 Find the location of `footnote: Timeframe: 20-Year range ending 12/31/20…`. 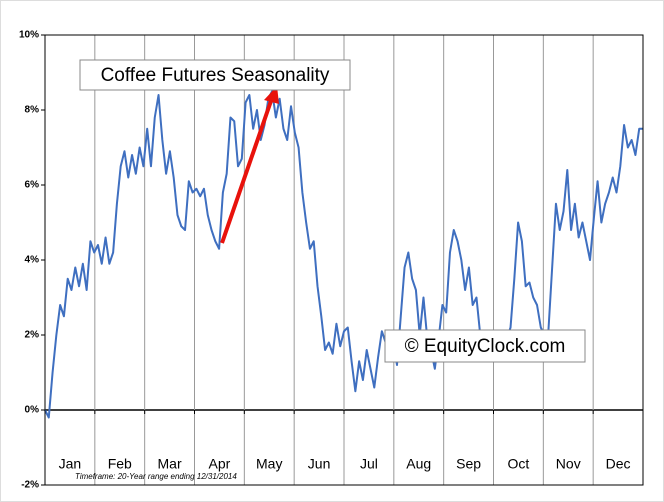

footnote: Timeframe: 20-Year range ending 12/31/20… is located at coordinates (156, 476).